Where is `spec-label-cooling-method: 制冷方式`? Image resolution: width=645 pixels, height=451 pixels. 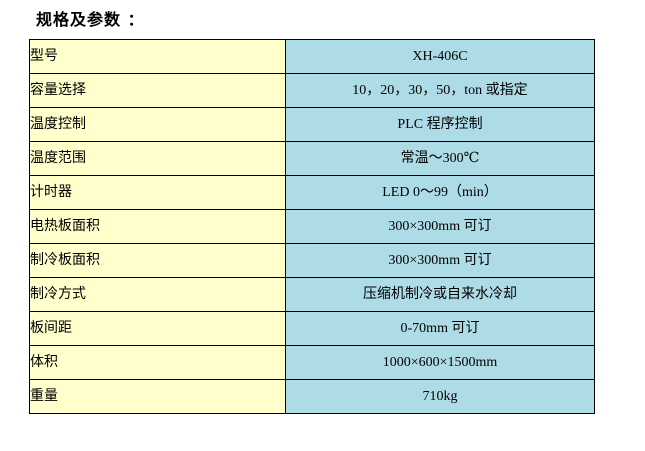
spec-label-cooling-method: 制冷方式 is located at coordinates (157, 294).